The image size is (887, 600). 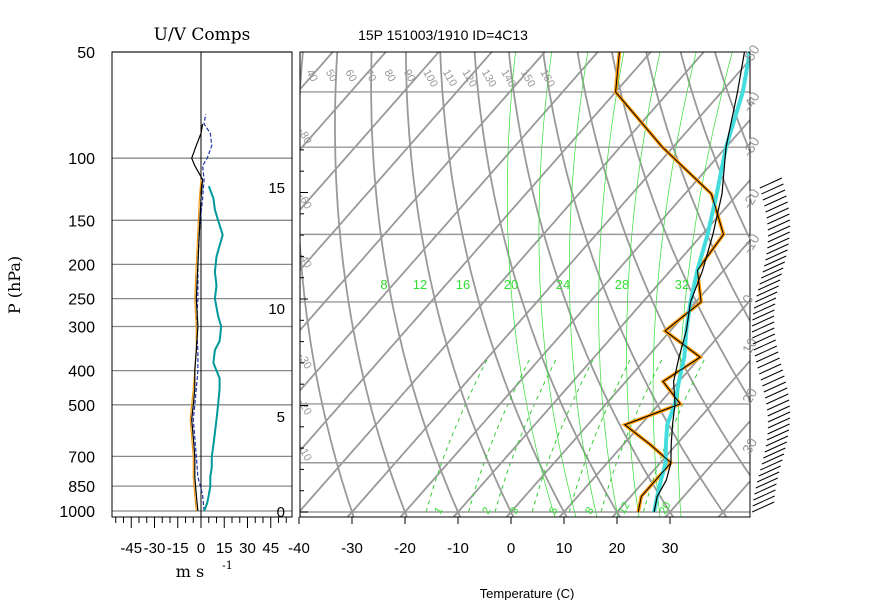 What do you see at coordinates (281, 512) in the screenshot?
I see `height-km-label: 0` at bounding box center [281, 512].